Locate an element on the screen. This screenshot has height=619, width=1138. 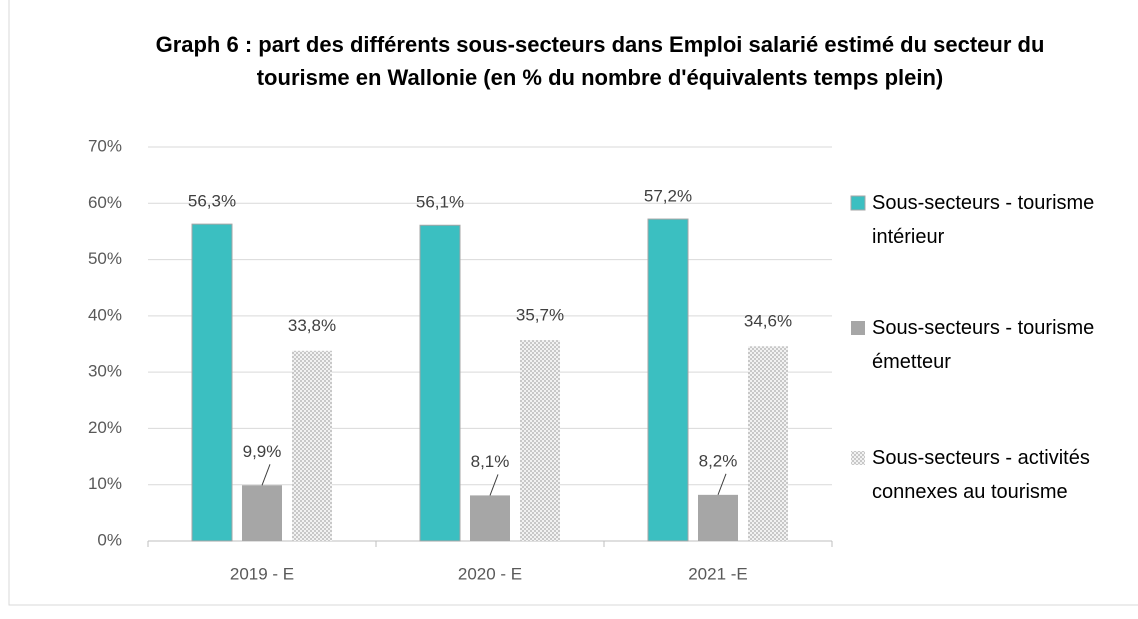
y-tick-label: 60% is located at coordinates (105, 202).